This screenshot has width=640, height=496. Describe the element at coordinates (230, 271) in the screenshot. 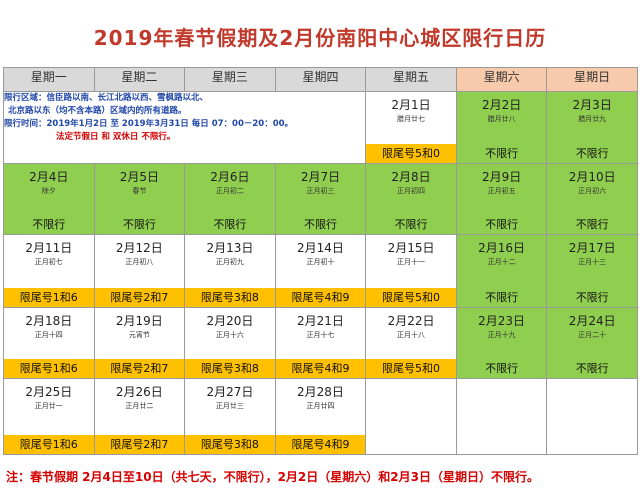

I see `day-cell-feb13: 2月13日 正月初九 限尾号3和8` at that location.